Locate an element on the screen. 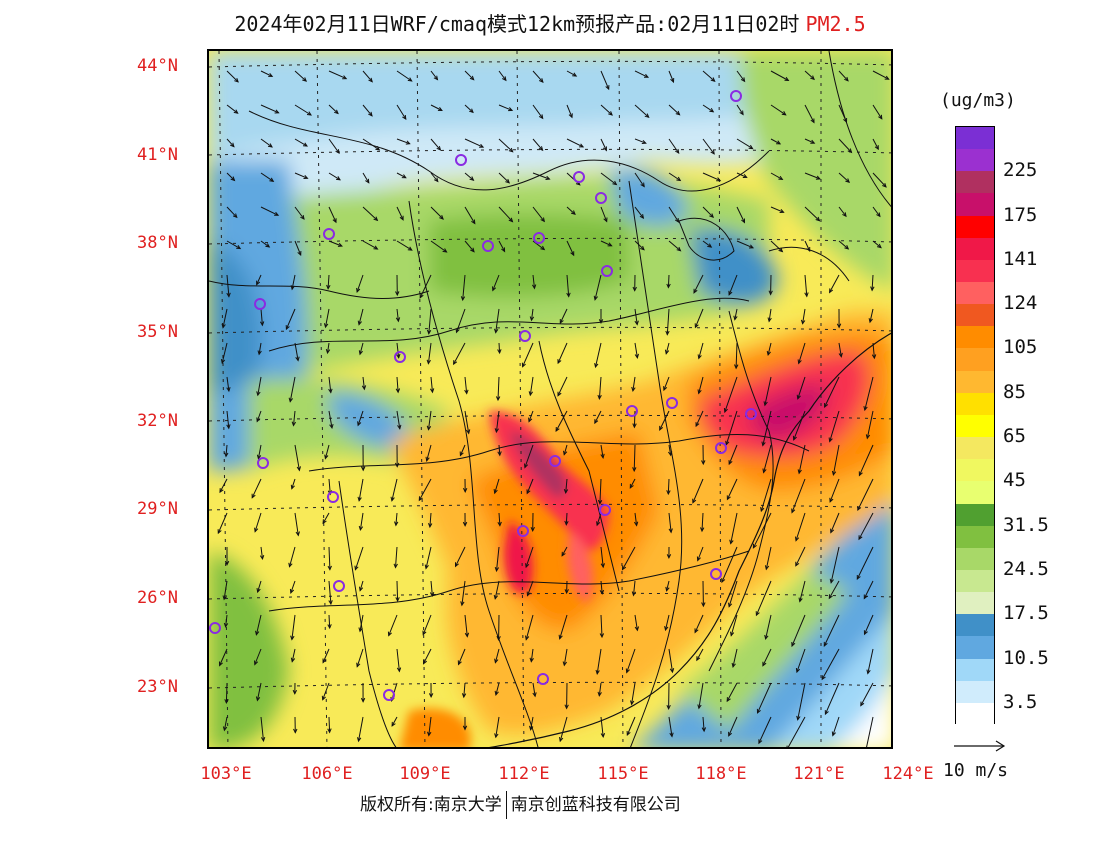  colorbar-tick-label: 24.5 is located at coordinates (1026, 568).